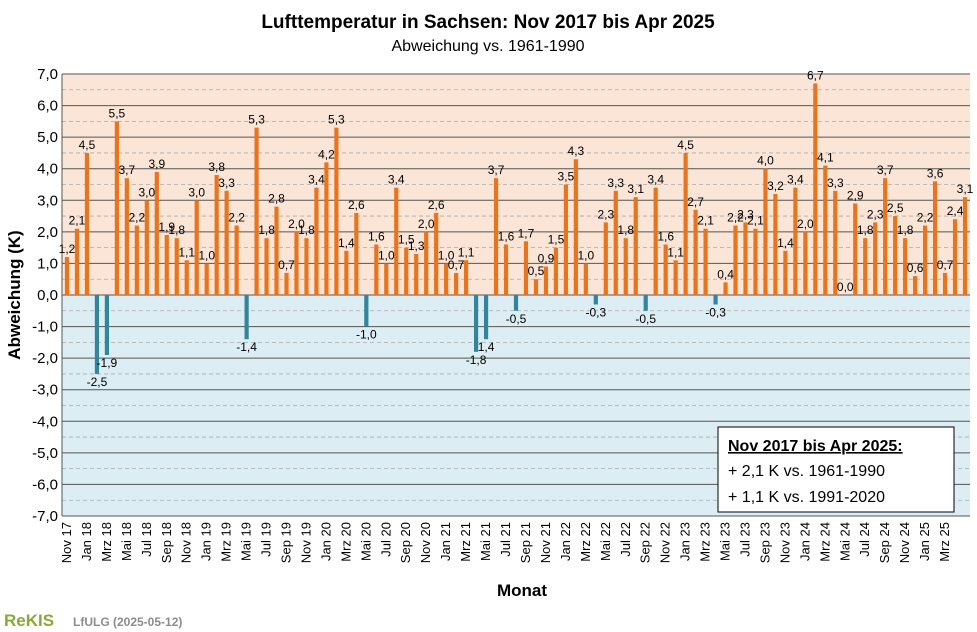  I want to click on data-label: 3,0, so click(146, 192).